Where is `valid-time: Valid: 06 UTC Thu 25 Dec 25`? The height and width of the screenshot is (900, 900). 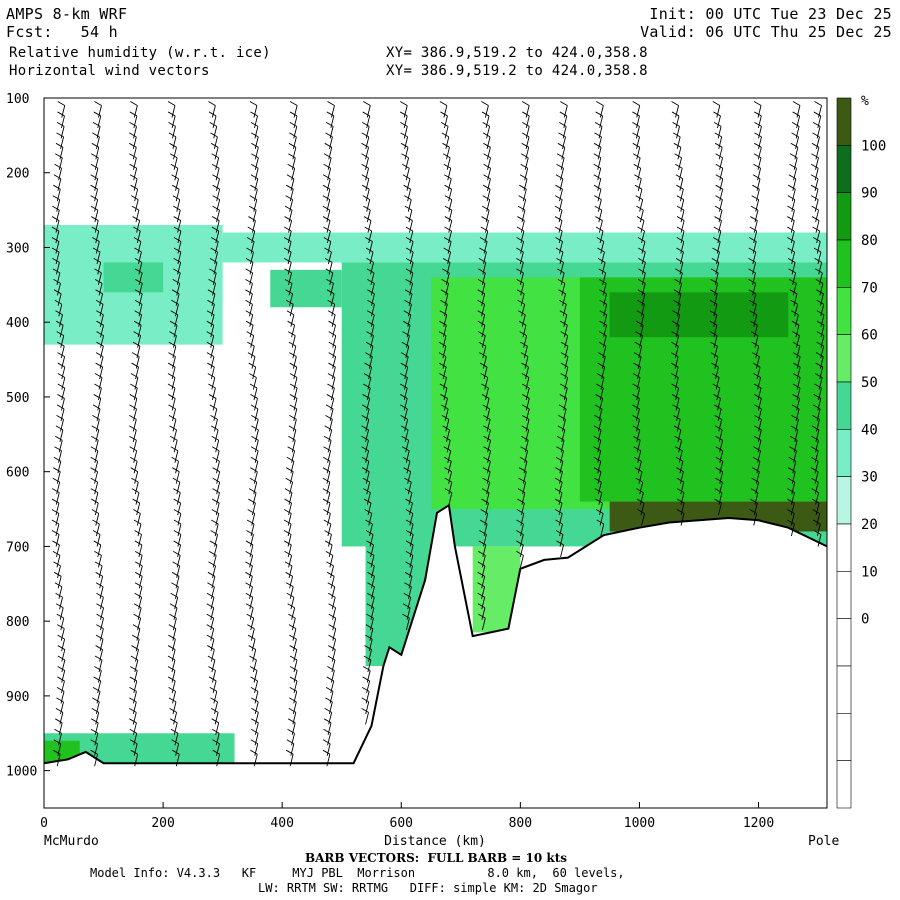
valid-time: Valid: 06 UTC Thu 25 Dec 25 is located at coordinates (766, 32).